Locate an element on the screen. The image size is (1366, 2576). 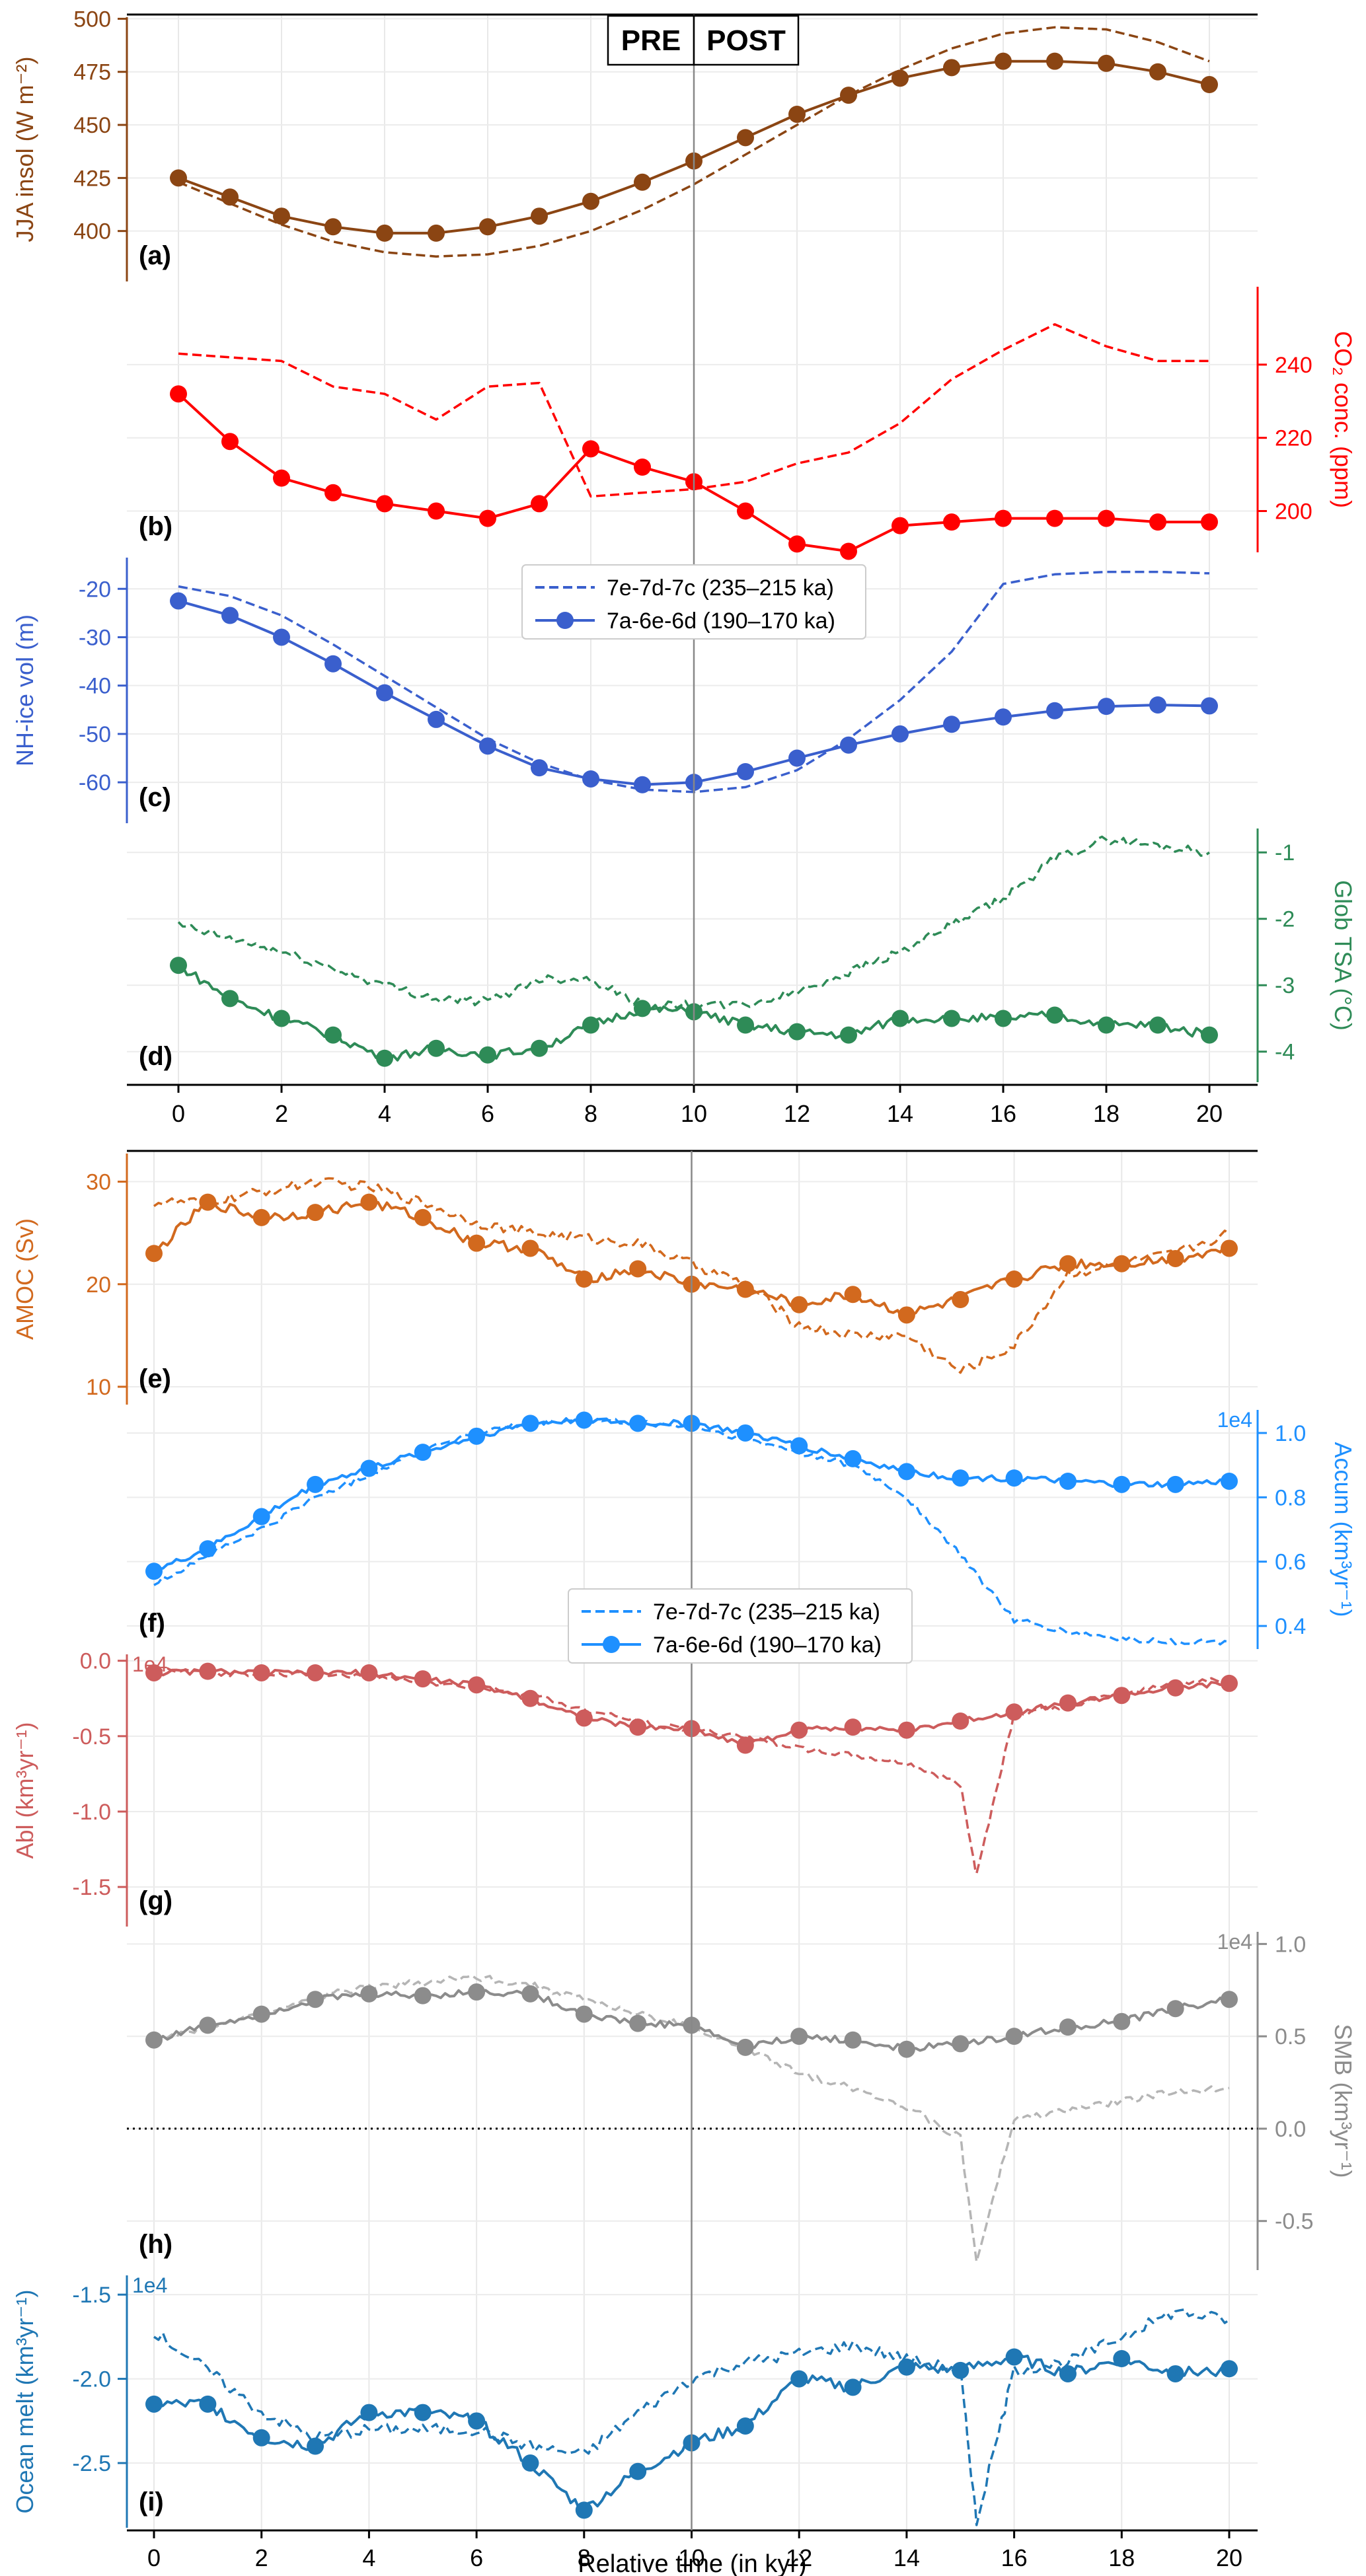
post-box is located at coordinates (746, 40).